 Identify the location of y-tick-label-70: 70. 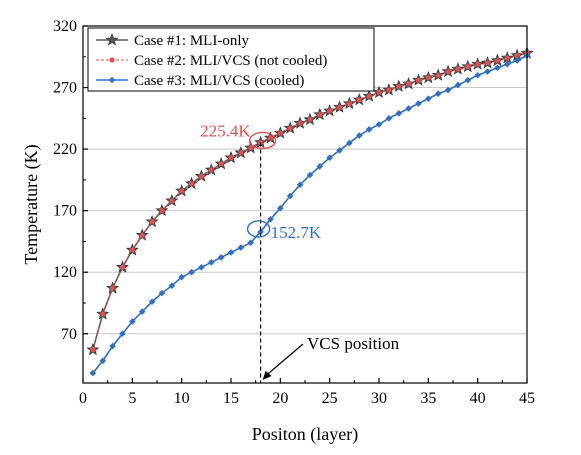
(69, 334).